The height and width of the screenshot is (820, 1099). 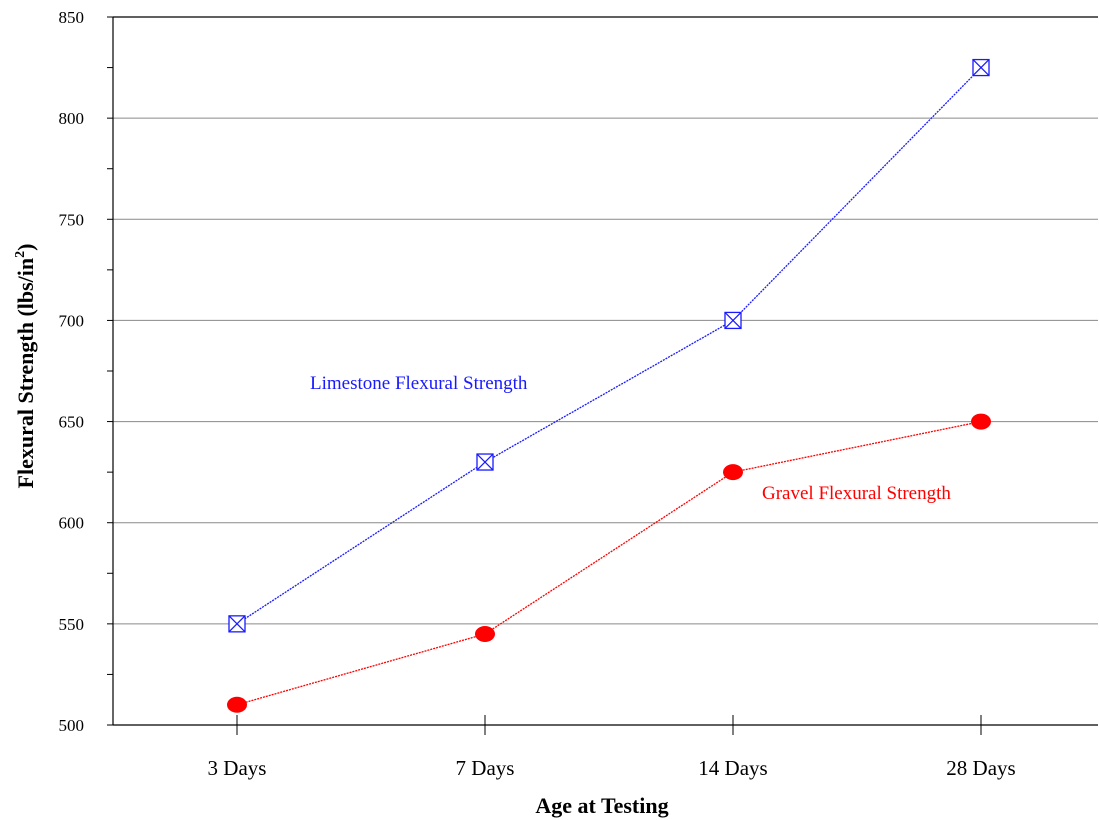 I want to click on y-tick-label: 500, so click(x=72, y=725).